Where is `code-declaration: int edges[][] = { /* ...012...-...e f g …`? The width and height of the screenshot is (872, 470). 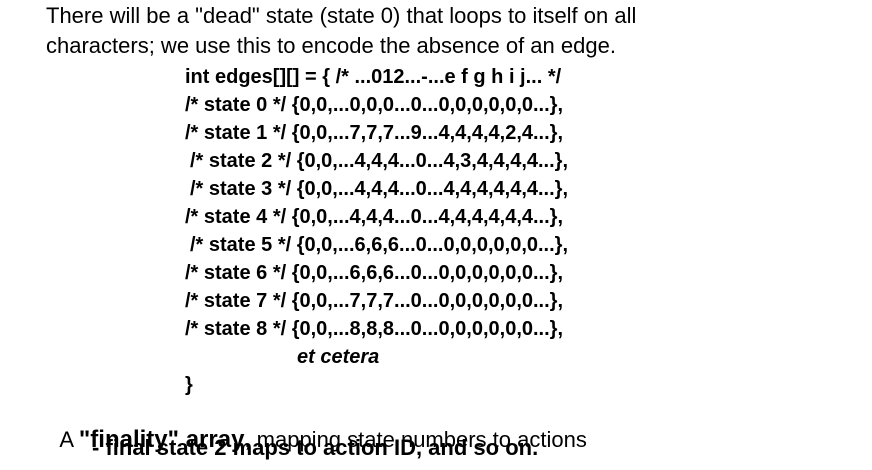
code-declaration: int edges[][] = { /* ...012...-...e f g … is located at coordinates (373, 77).